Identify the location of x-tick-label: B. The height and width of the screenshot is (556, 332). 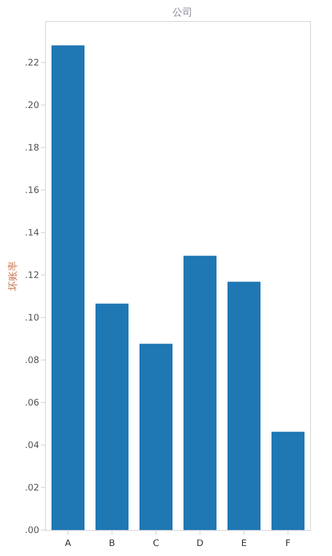
(112, 543).